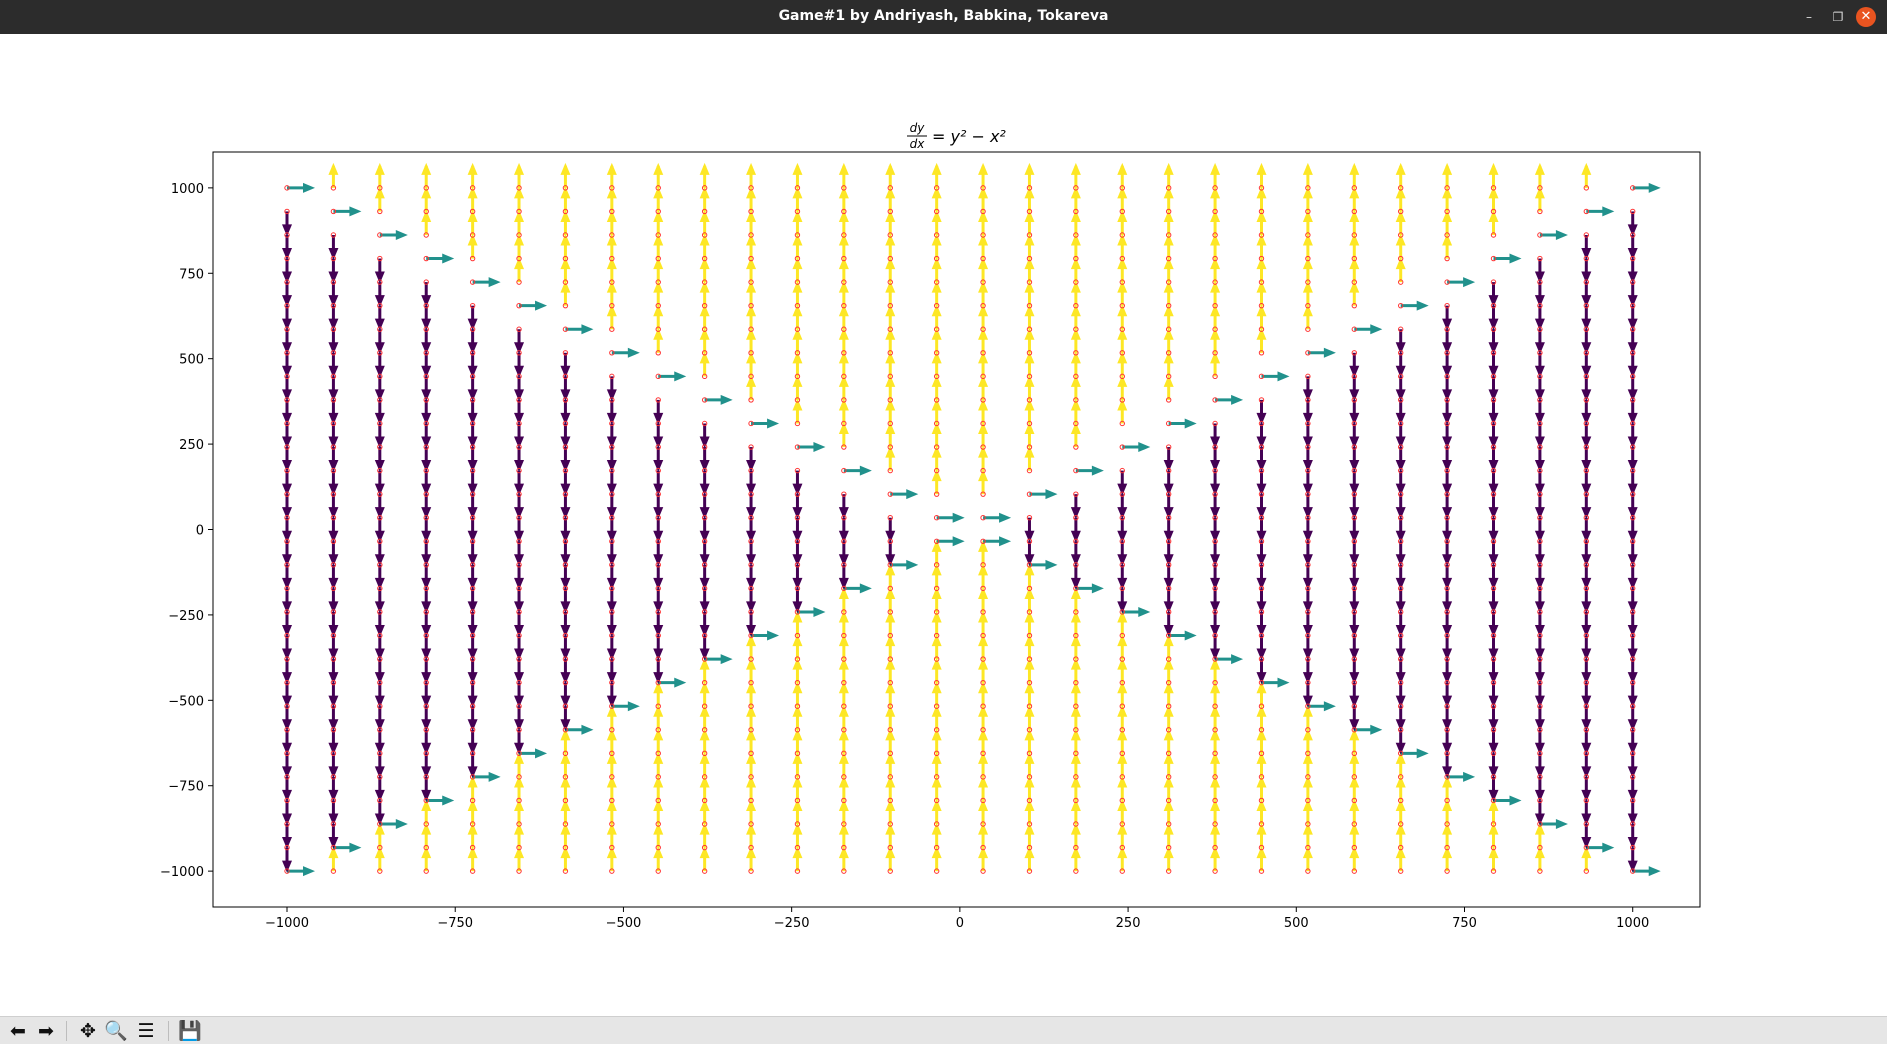 The image size is (1887, 1044). I want to click on restore-button: ❐, so click(1838, 17).